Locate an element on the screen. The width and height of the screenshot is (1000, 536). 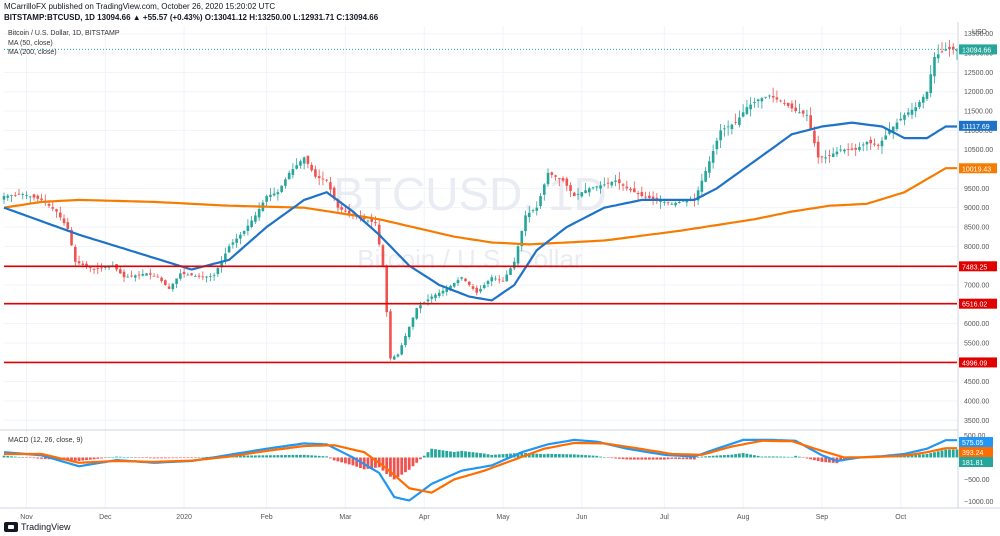
macd-tick-label: 500.00 is located at coordinates (975, 436).